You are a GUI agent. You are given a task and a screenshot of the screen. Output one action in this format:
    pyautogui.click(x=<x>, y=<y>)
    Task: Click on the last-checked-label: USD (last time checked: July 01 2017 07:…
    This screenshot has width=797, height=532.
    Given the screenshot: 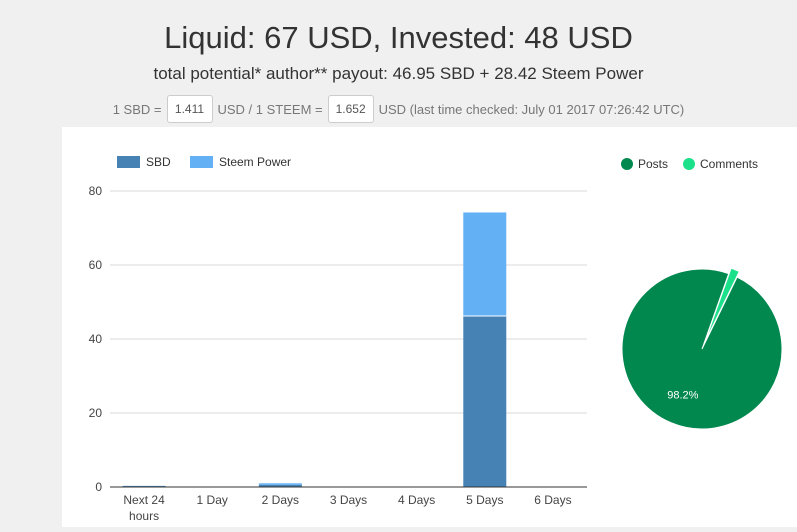 What is the action you would take?
    pyautogui.click(x=531, y=109)
    